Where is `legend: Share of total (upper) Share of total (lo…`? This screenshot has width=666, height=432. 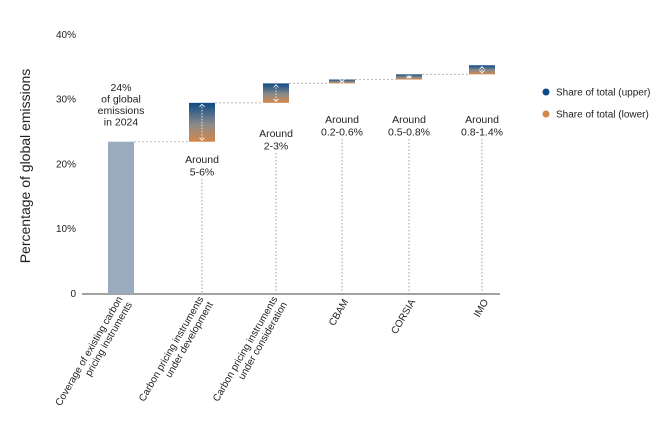
legend: Share of total (upper) Share of total (lo… is located at coordinates (596, 104).